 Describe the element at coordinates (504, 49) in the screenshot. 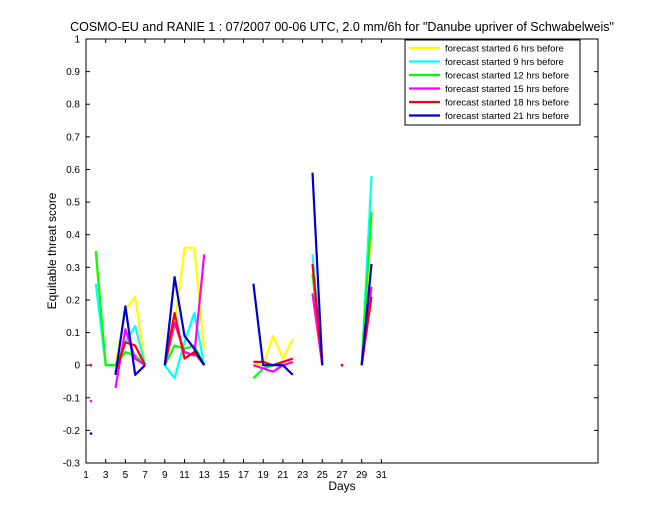

I see `legend-label: forecast started 6 hrs before` at that location.